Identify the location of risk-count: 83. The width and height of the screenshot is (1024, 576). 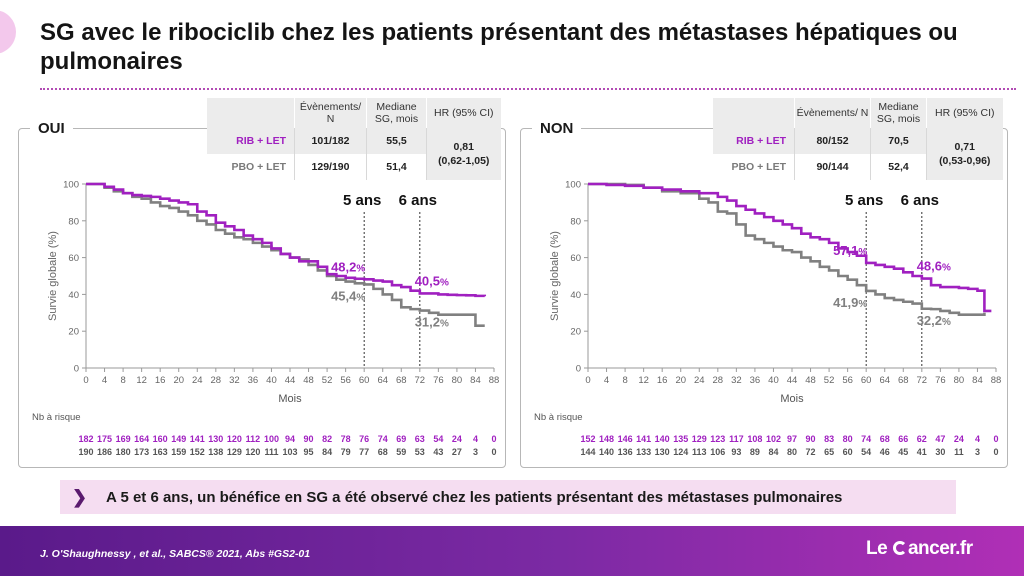
(829, 439).